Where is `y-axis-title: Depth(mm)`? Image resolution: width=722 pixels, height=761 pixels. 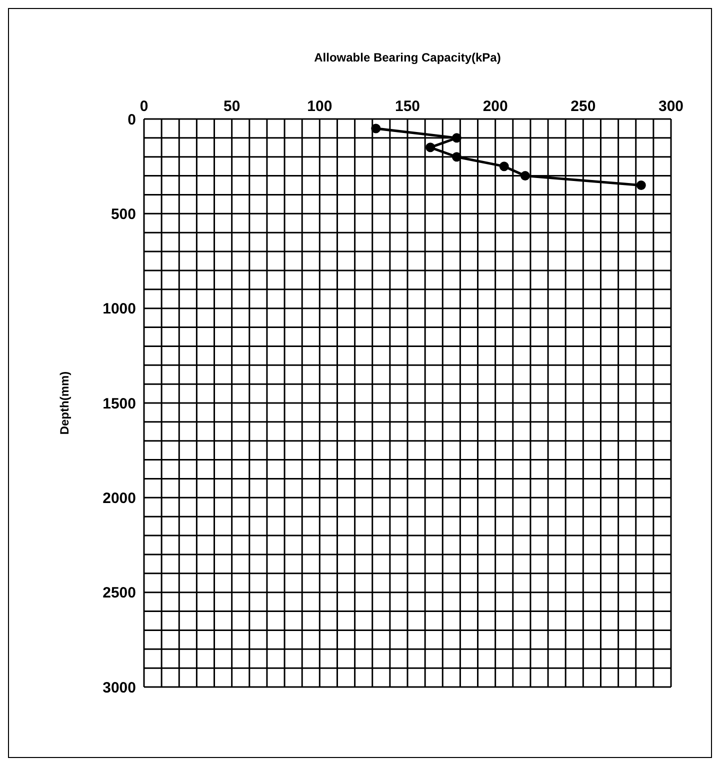
y-axis-title: Depth(mm) is located at coordinates (64, 403).